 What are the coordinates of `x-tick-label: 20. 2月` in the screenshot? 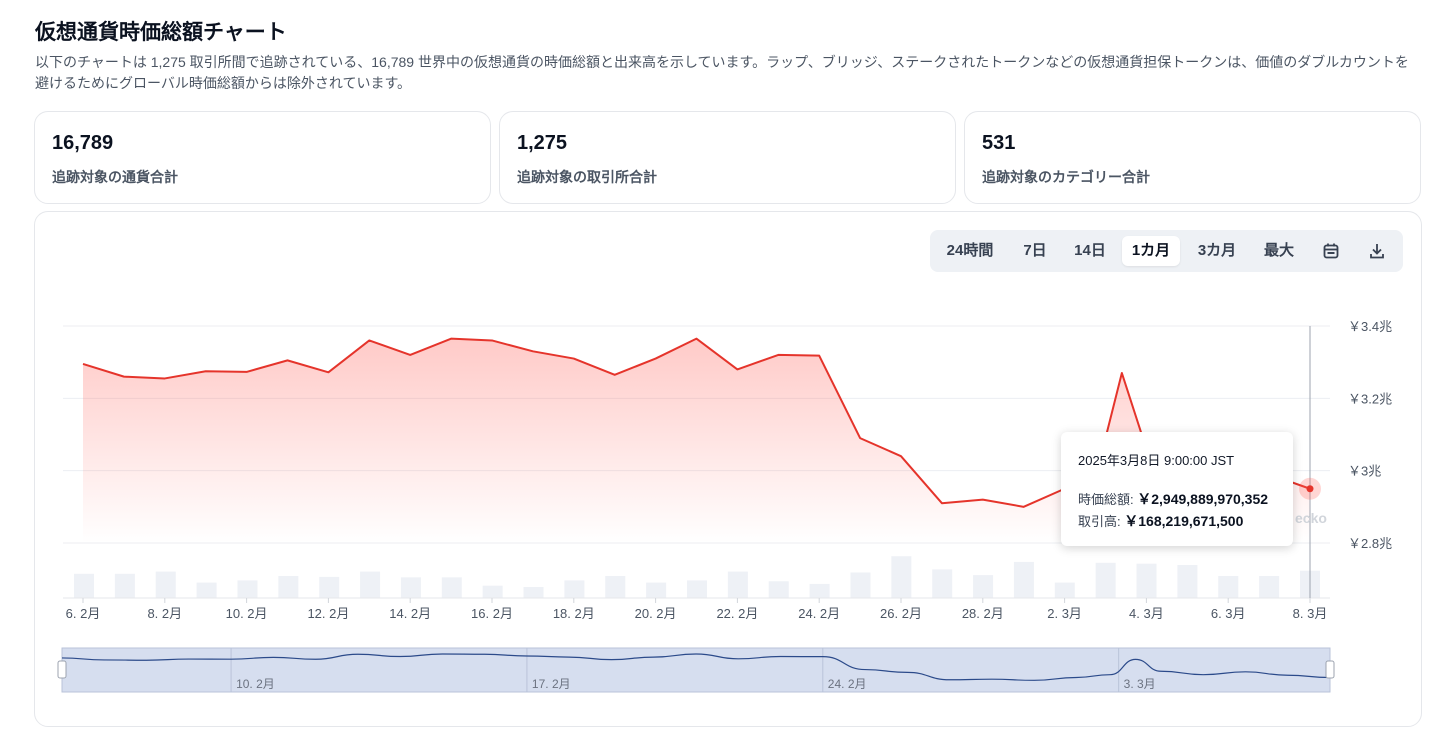 It's located at (656, 613).